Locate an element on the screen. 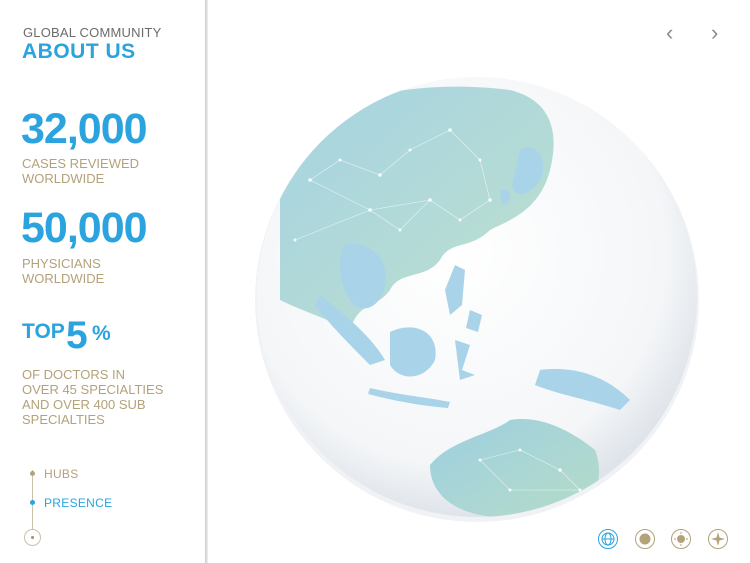  next-arrow-button: › is located at coordinates (714, 33).